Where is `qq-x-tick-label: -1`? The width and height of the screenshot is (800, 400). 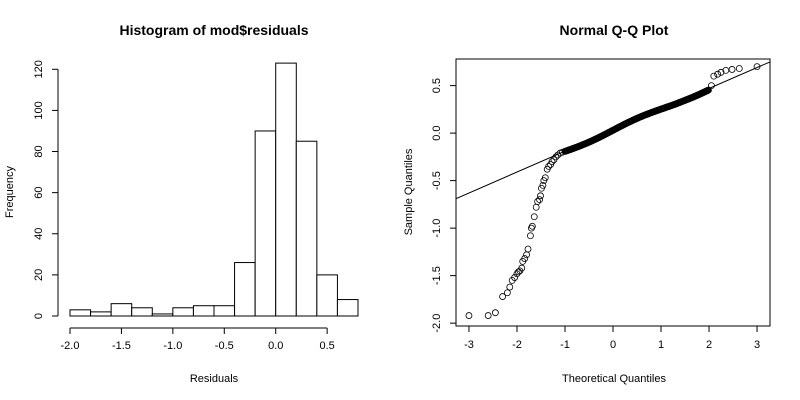
qq-x-tick-label: -1 is located at coordinates (565, 345).